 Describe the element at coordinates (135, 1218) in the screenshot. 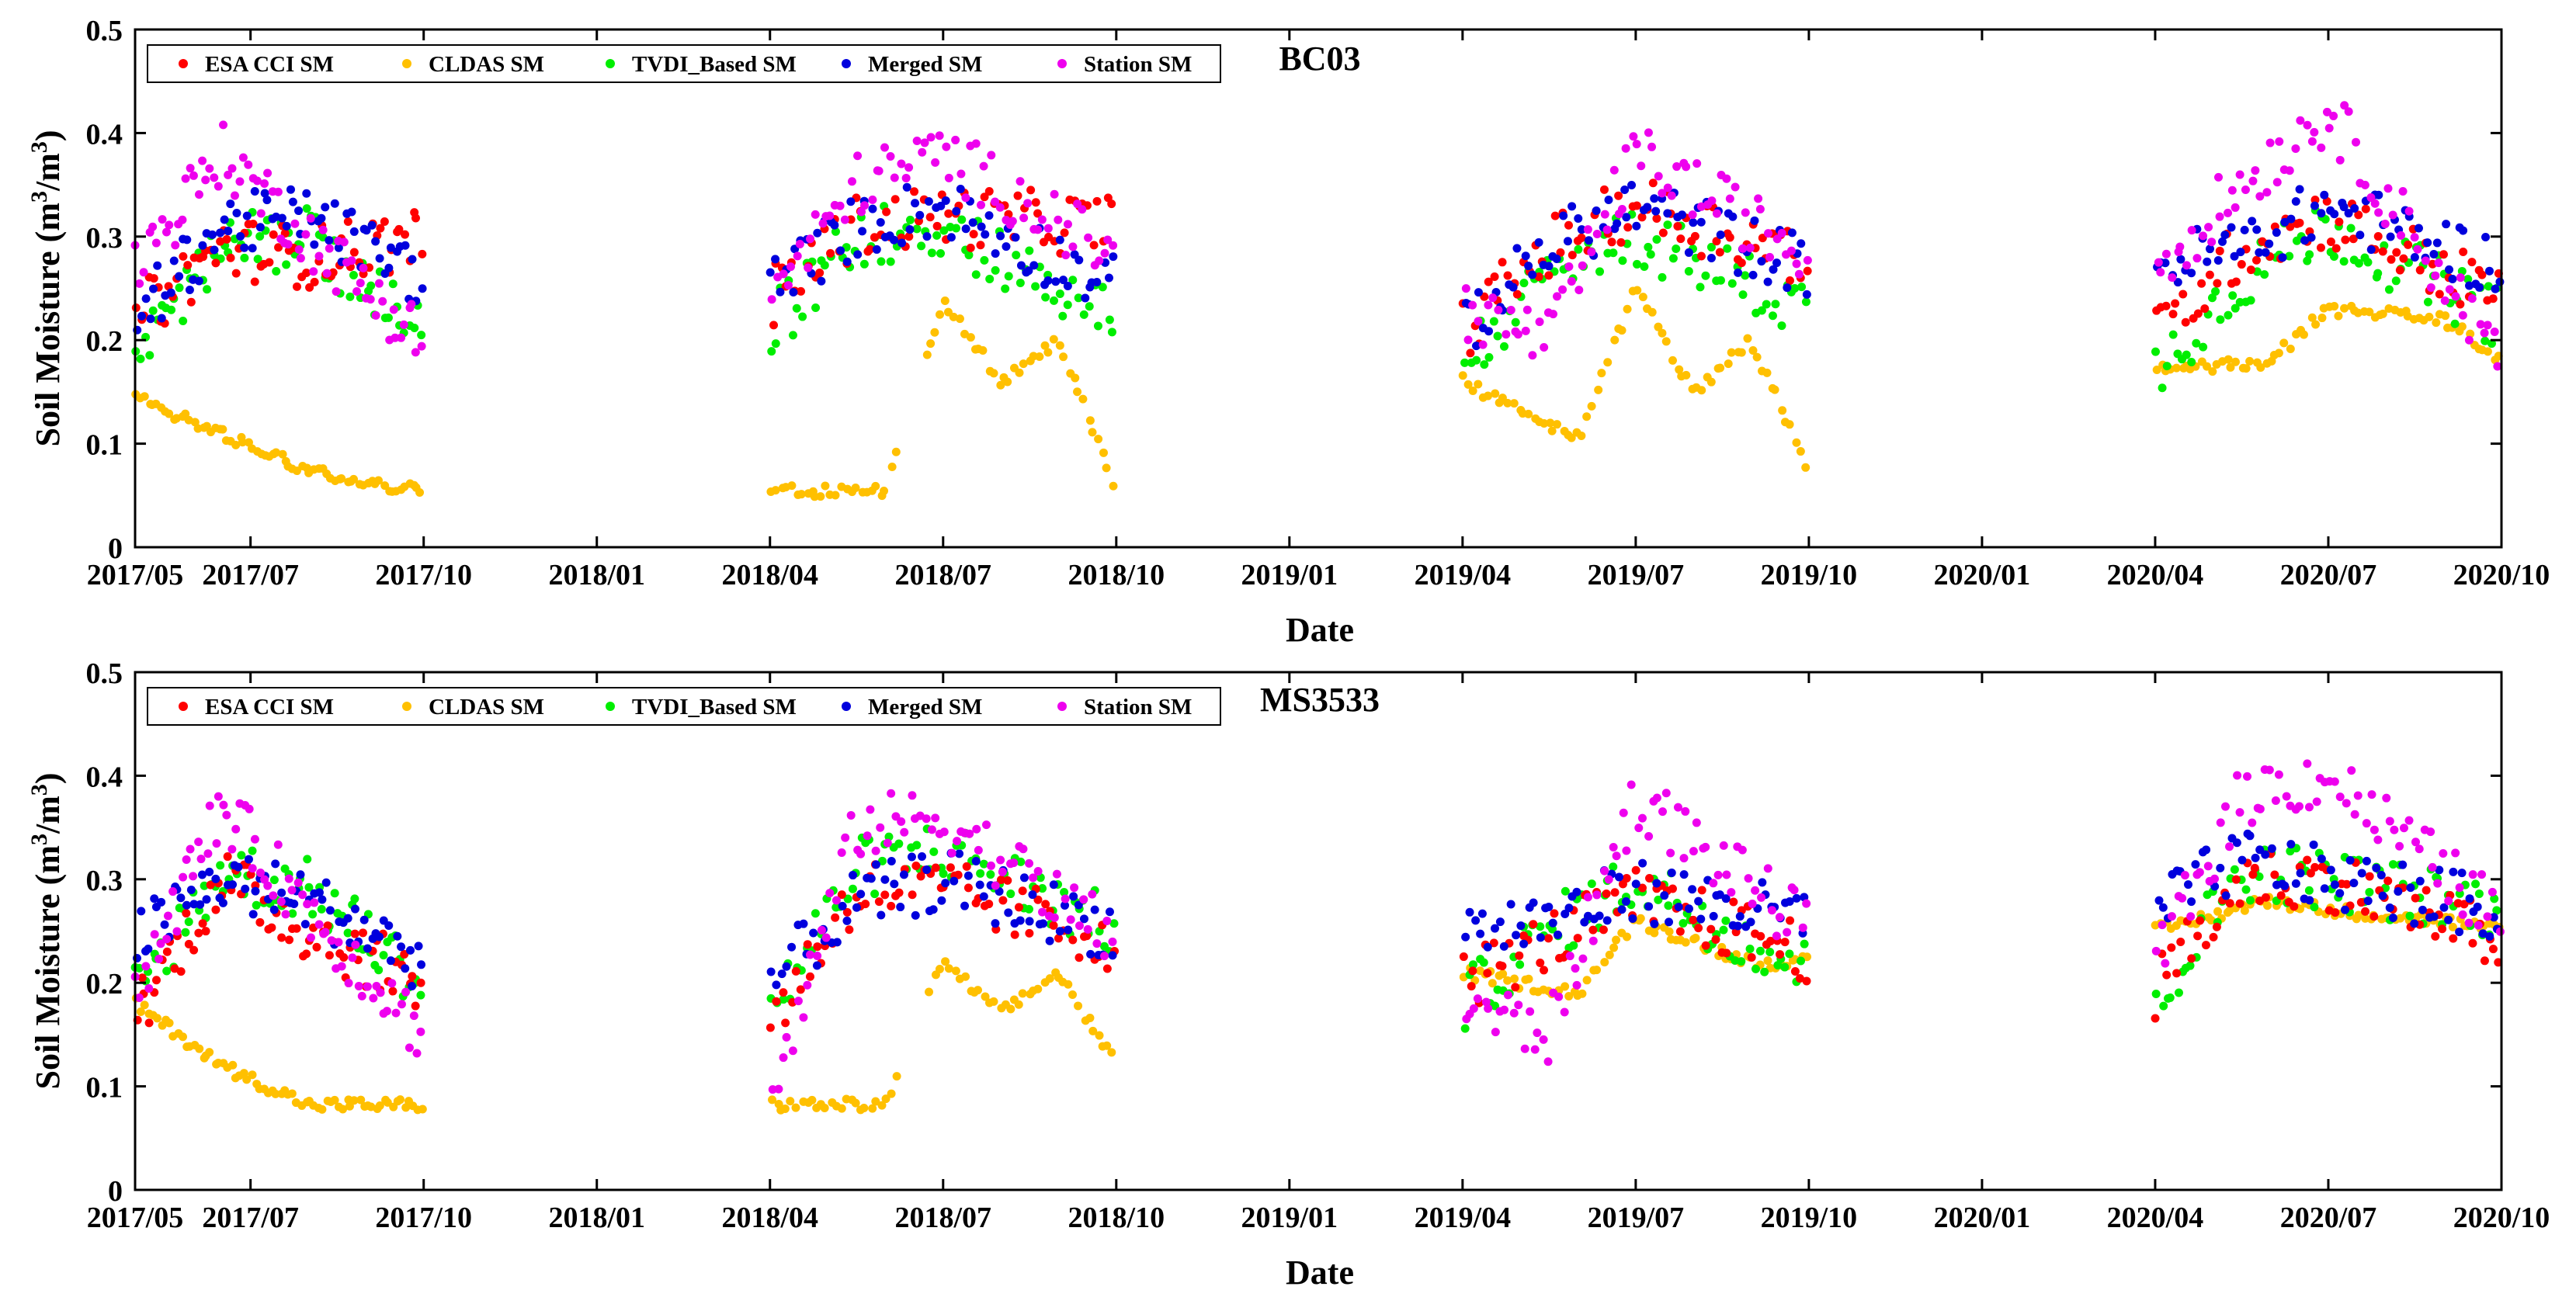

I see `x-tick-label: 2017/05` at that location.